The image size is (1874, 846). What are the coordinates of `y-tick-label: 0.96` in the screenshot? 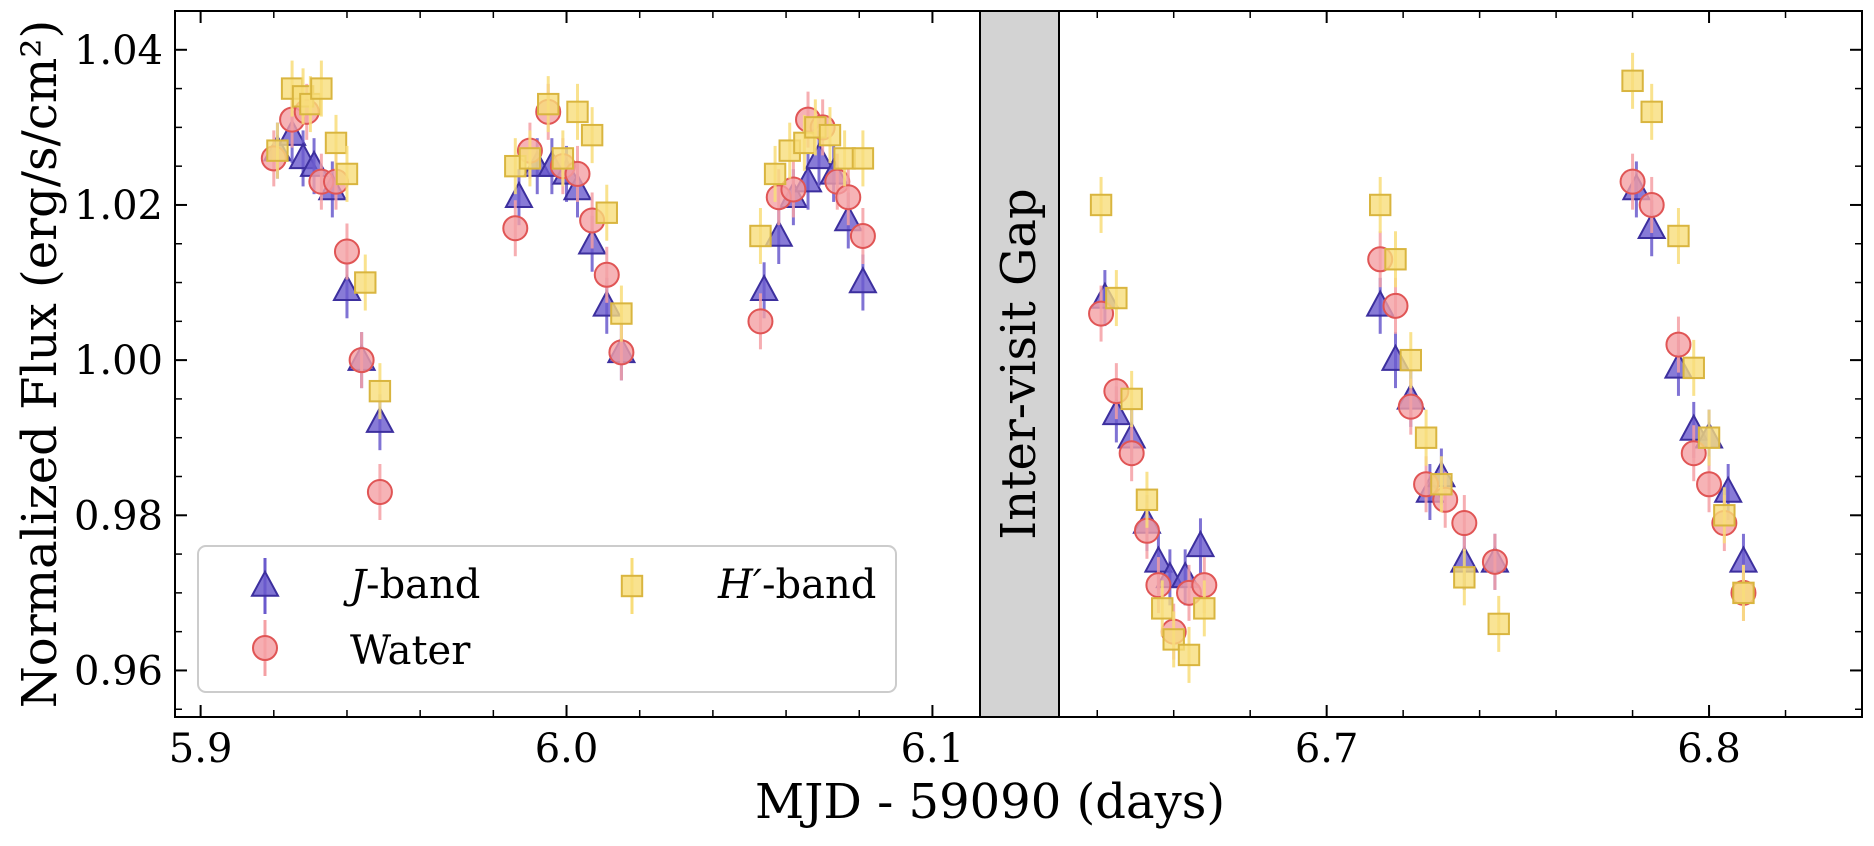 It's located at (118, 671).